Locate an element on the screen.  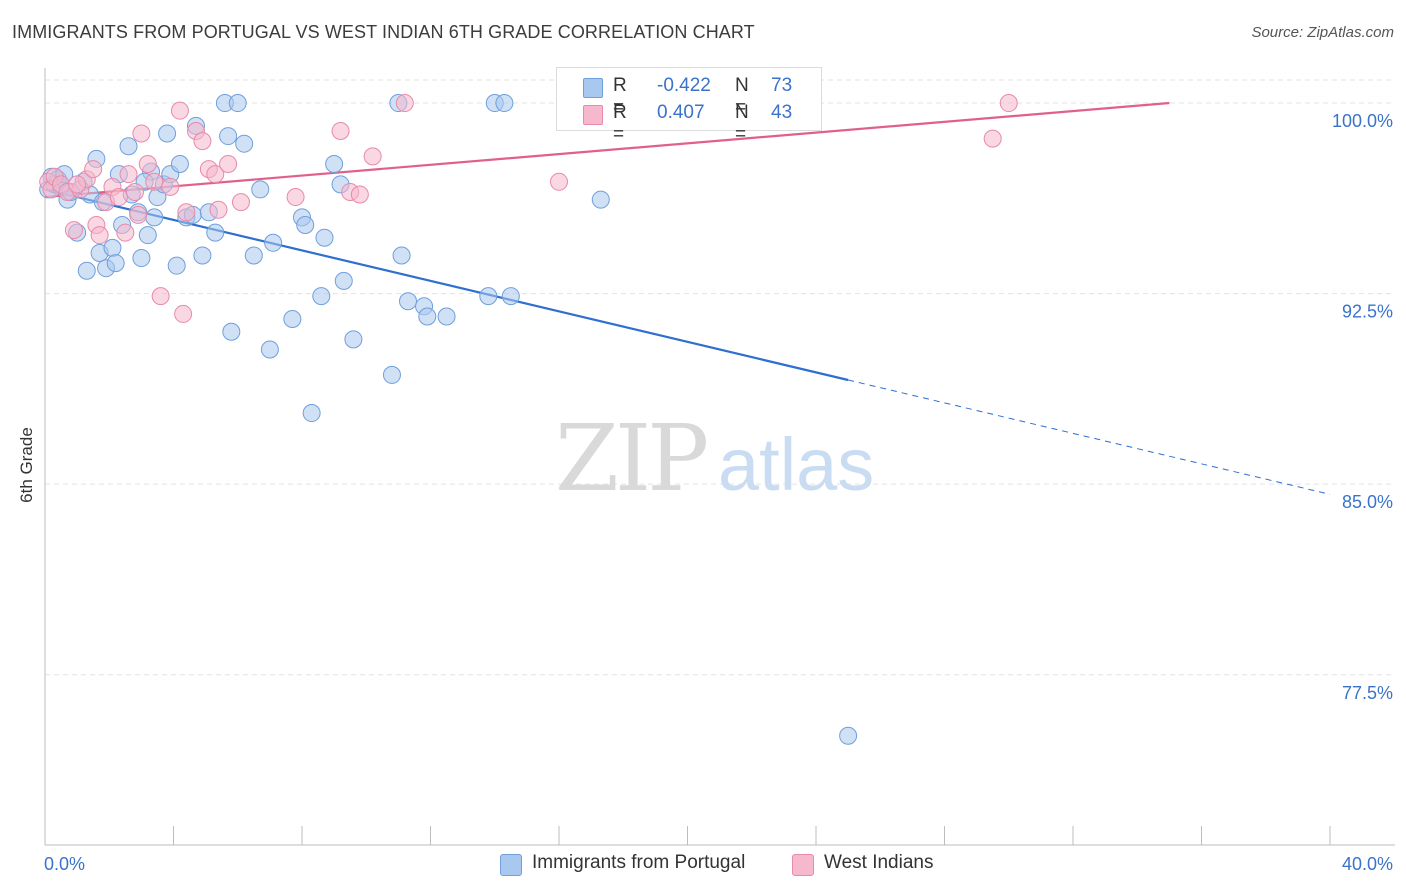
x-tick-label-max: 40.0% is located at coordinates (1367, 864).